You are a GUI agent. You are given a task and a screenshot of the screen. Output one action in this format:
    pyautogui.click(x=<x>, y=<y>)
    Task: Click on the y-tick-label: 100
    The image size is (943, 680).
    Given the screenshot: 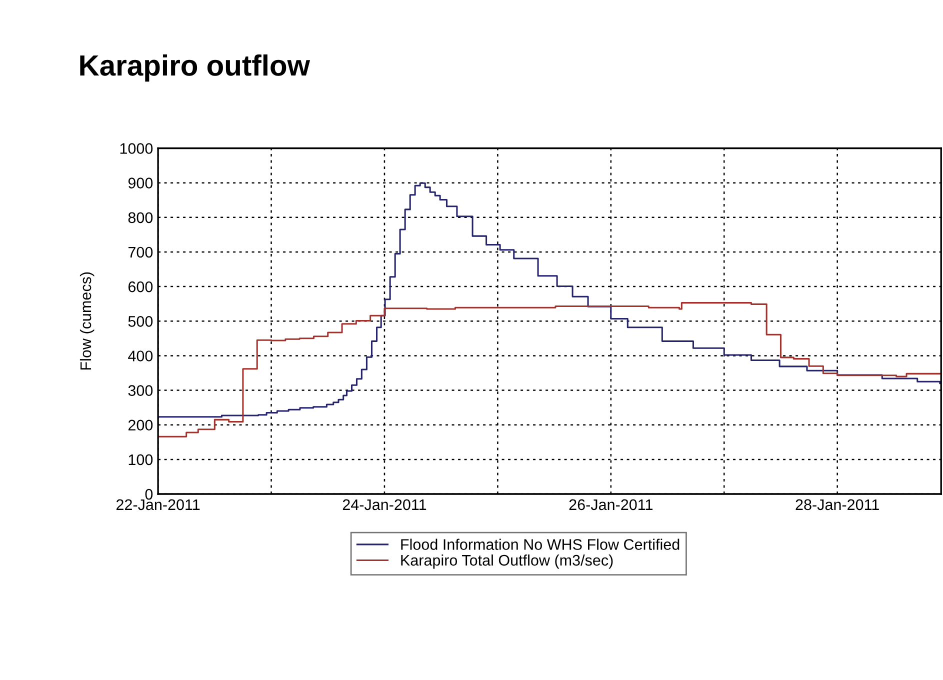 What is the action you would take?
    pyautogui.click(x=140, y=460)
    